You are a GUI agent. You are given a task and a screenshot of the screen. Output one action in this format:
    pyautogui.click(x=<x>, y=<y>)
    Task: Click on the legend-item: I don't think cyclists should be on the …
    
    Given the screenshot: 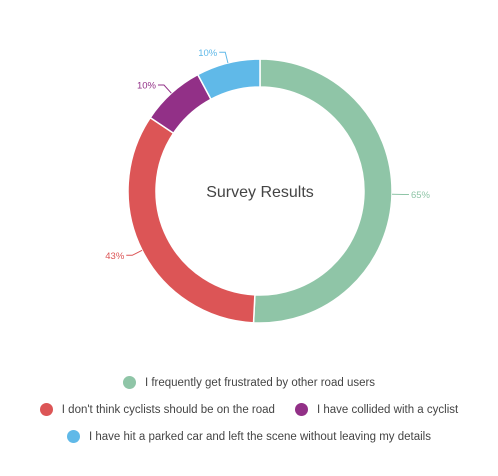 What is the action you would take?
    pyautogui.click(x=157, y=409)
    